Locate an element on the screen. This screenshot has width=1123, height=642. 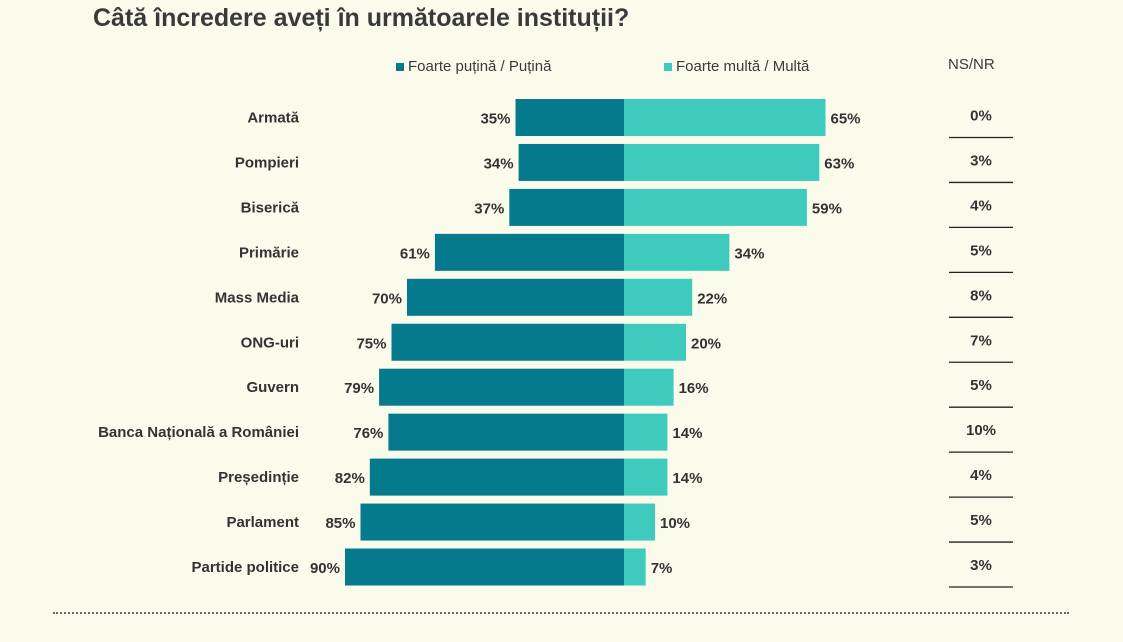
data-label-low: 79% is located at coordinates (359, 388).